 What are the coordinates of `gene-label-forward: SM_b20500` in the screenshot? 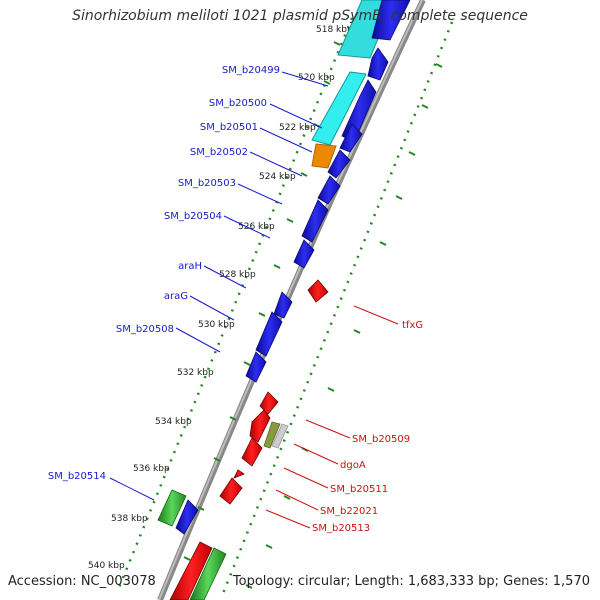 It's located at (238, 103).